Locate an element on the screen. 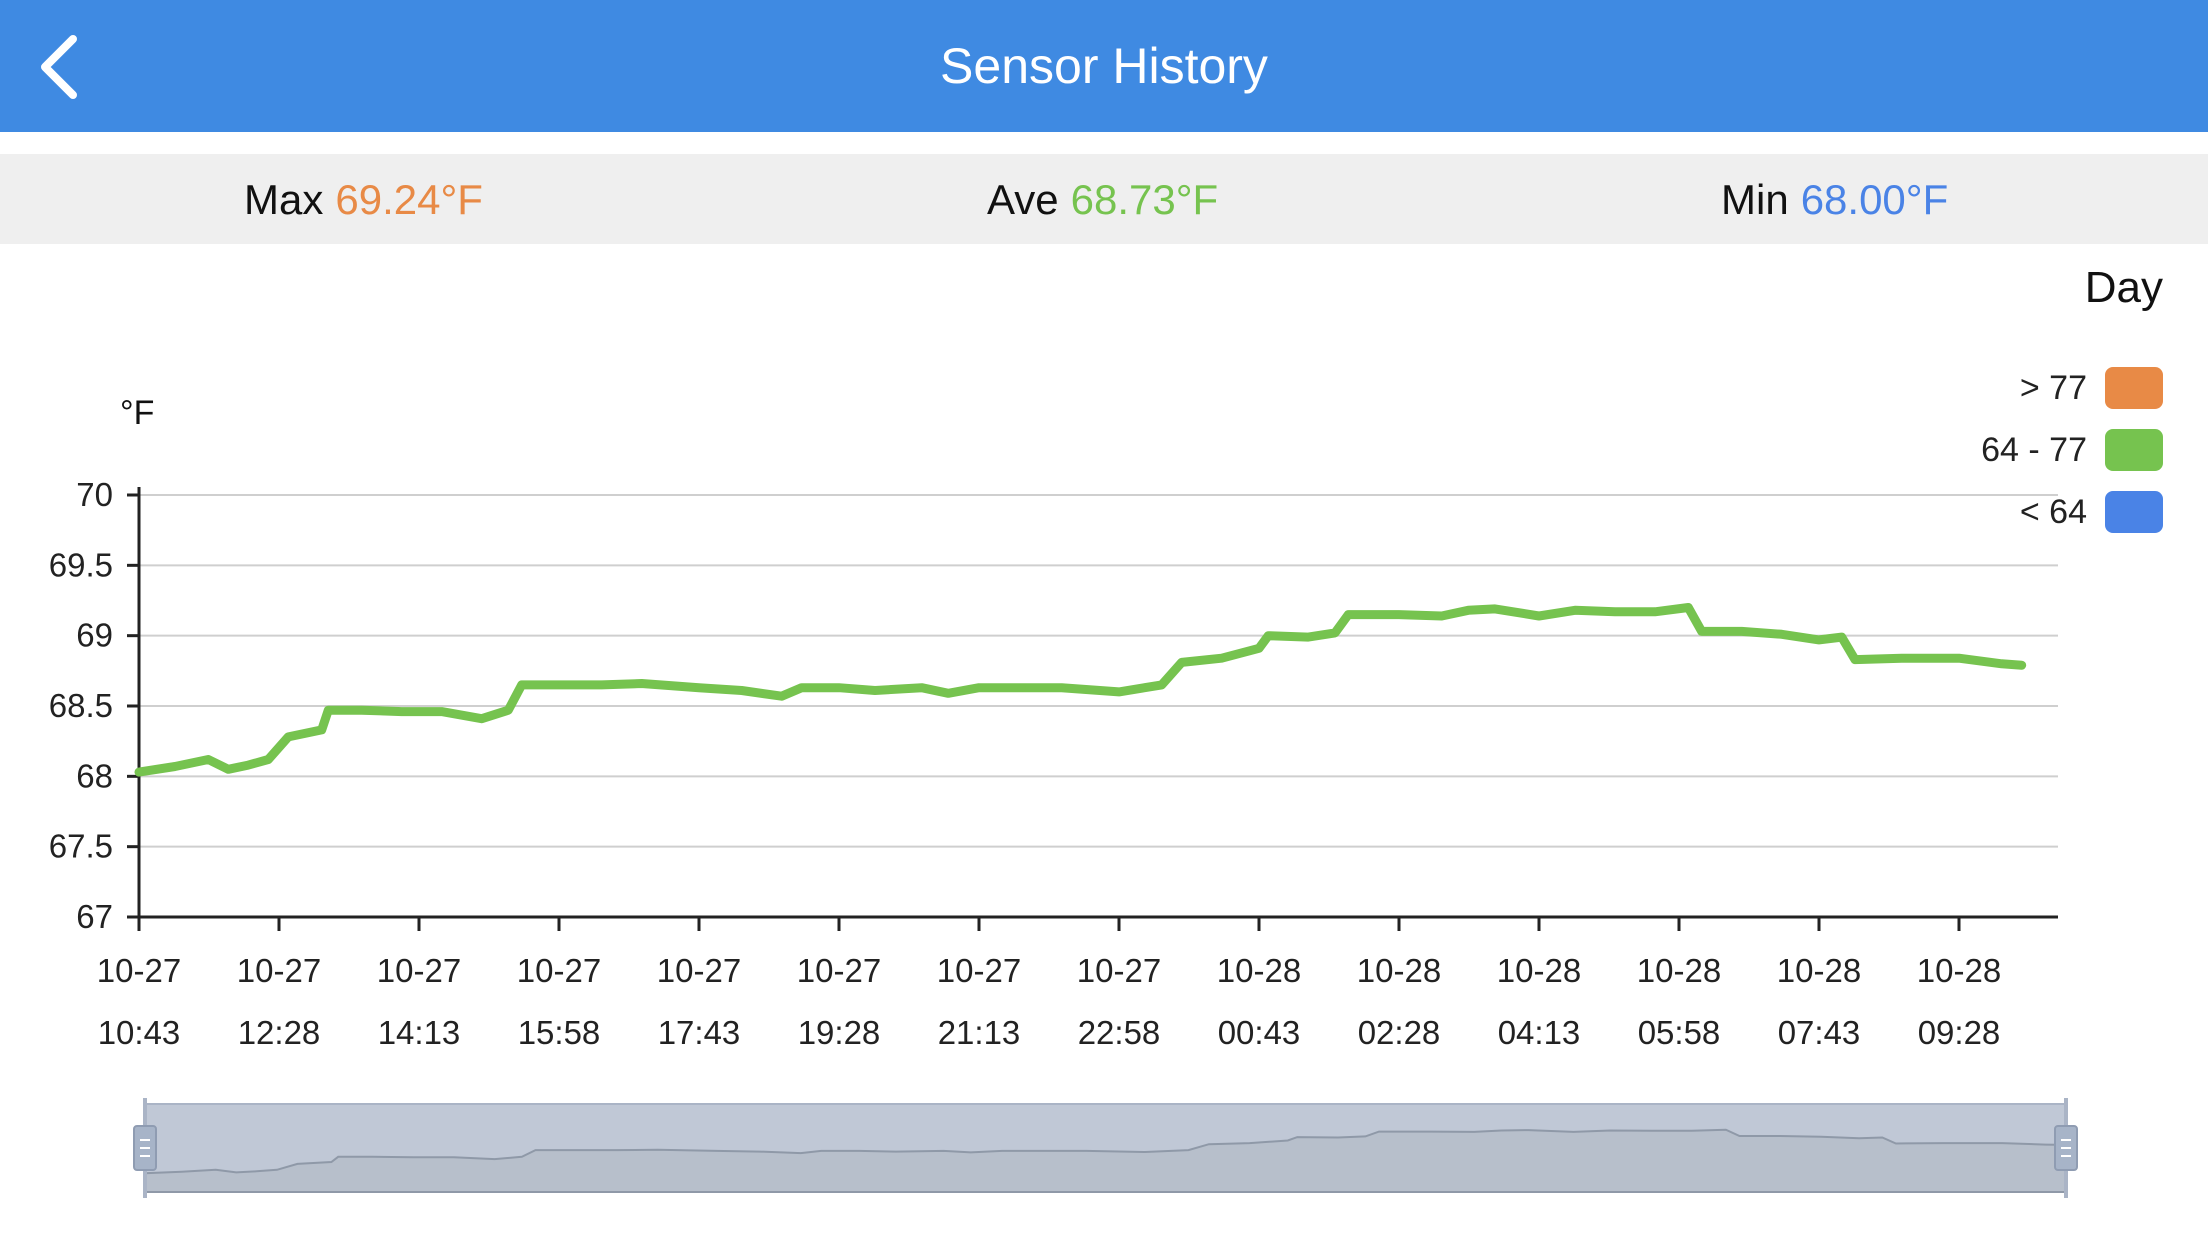  app-header: Sensor History is located at coordinates (1104, 66).